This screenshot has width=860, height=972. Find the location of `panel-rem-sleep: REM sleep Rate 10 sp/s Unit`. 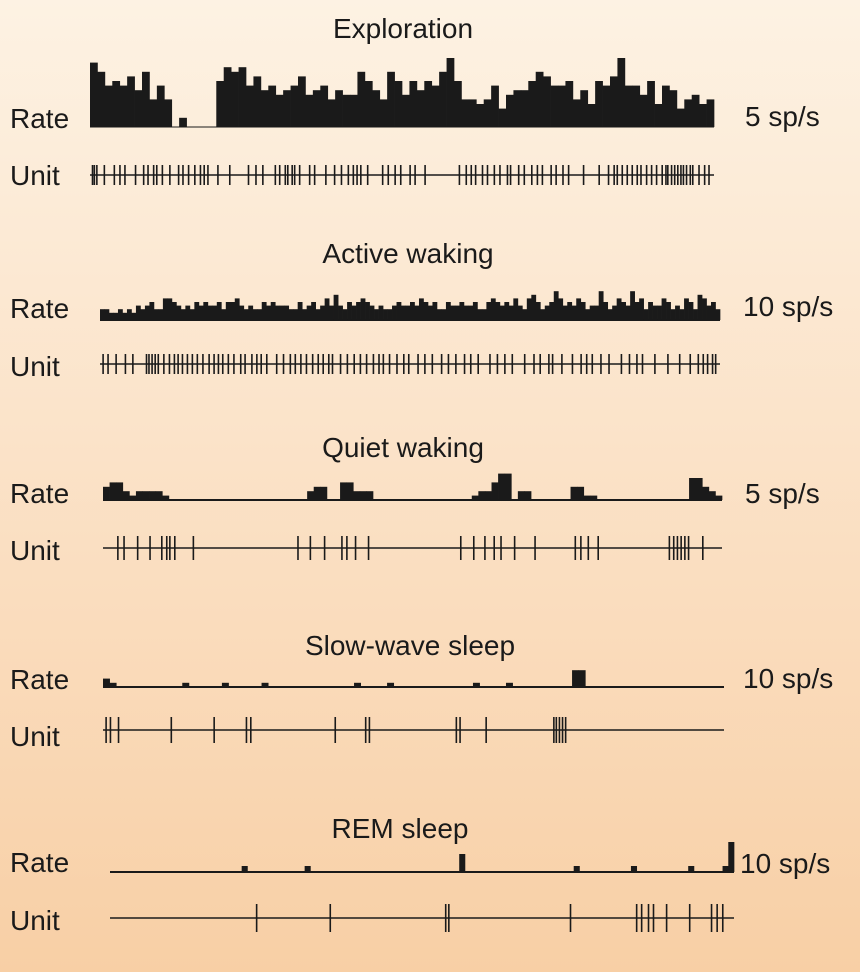

panel-rem-sleep: REM sleep Rate 10 sp/s Unit is located at coordinates (420, 874).